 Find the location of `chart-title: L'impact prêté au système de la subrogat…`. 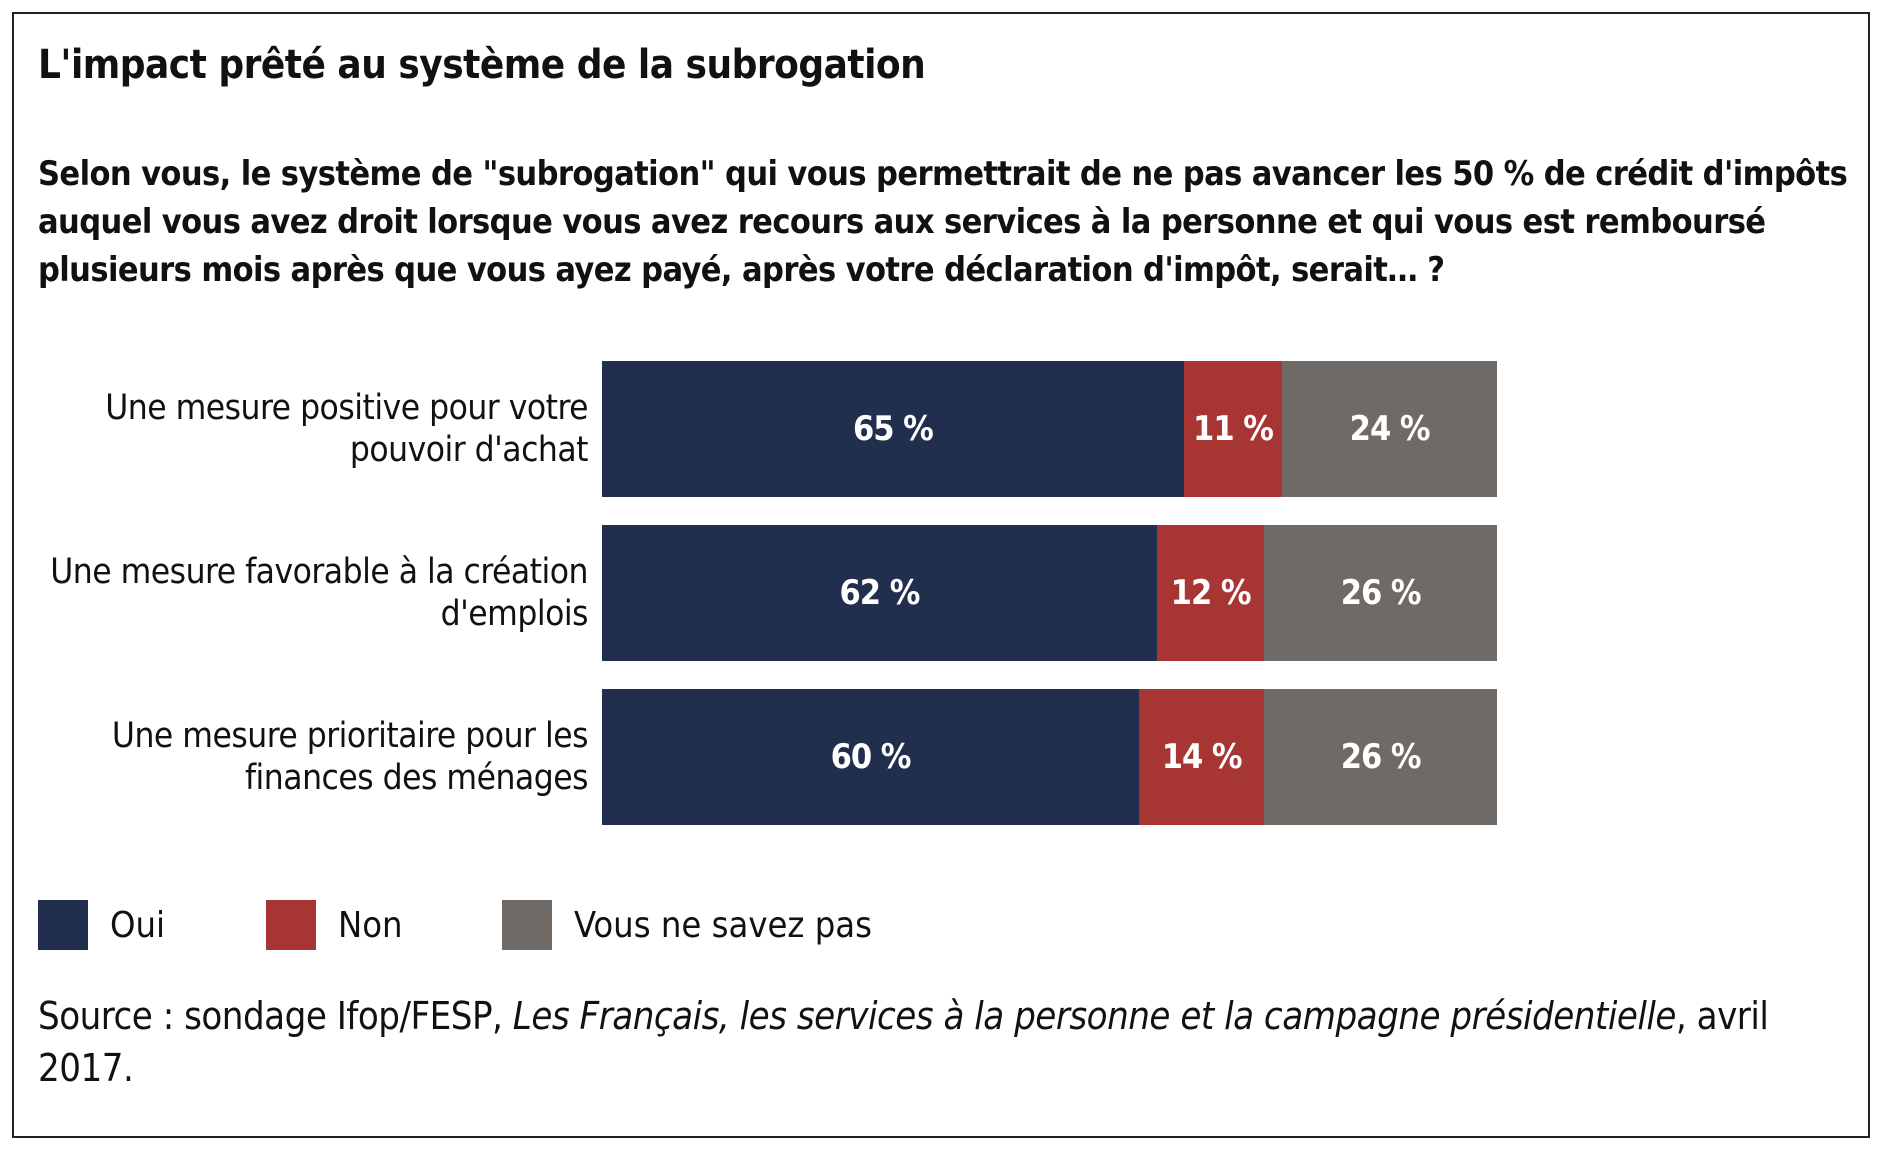

chart-title: L'impact prêté au système de la subrogat… is located at coordinates (482, 65).